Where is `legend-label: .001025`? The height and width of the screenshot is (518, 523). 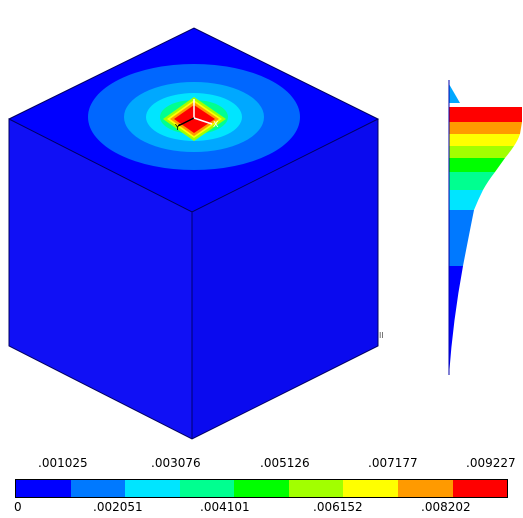
legend-label: .001025 is located at coordinates (63, 463).